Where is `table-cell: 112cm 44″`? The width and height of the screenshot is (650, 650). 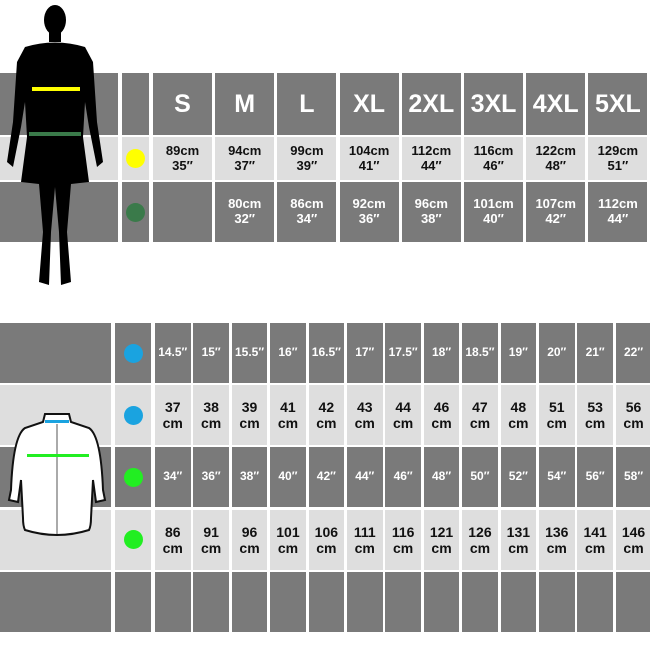 table-cell: 112cm 44″ is located at coordinates (431, 158).